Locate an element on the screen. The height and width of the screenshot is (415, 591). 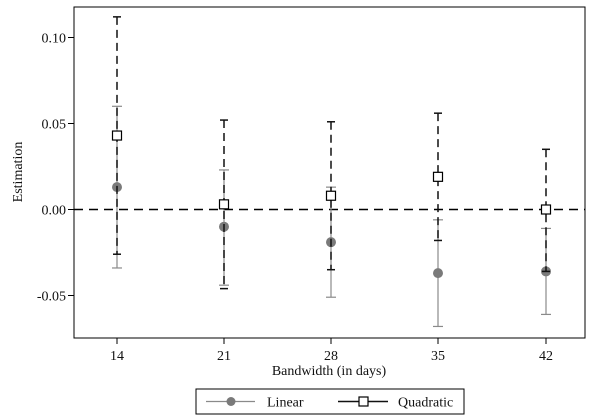
y-tick-label: 0.05 is located at coordinates (54, 125).